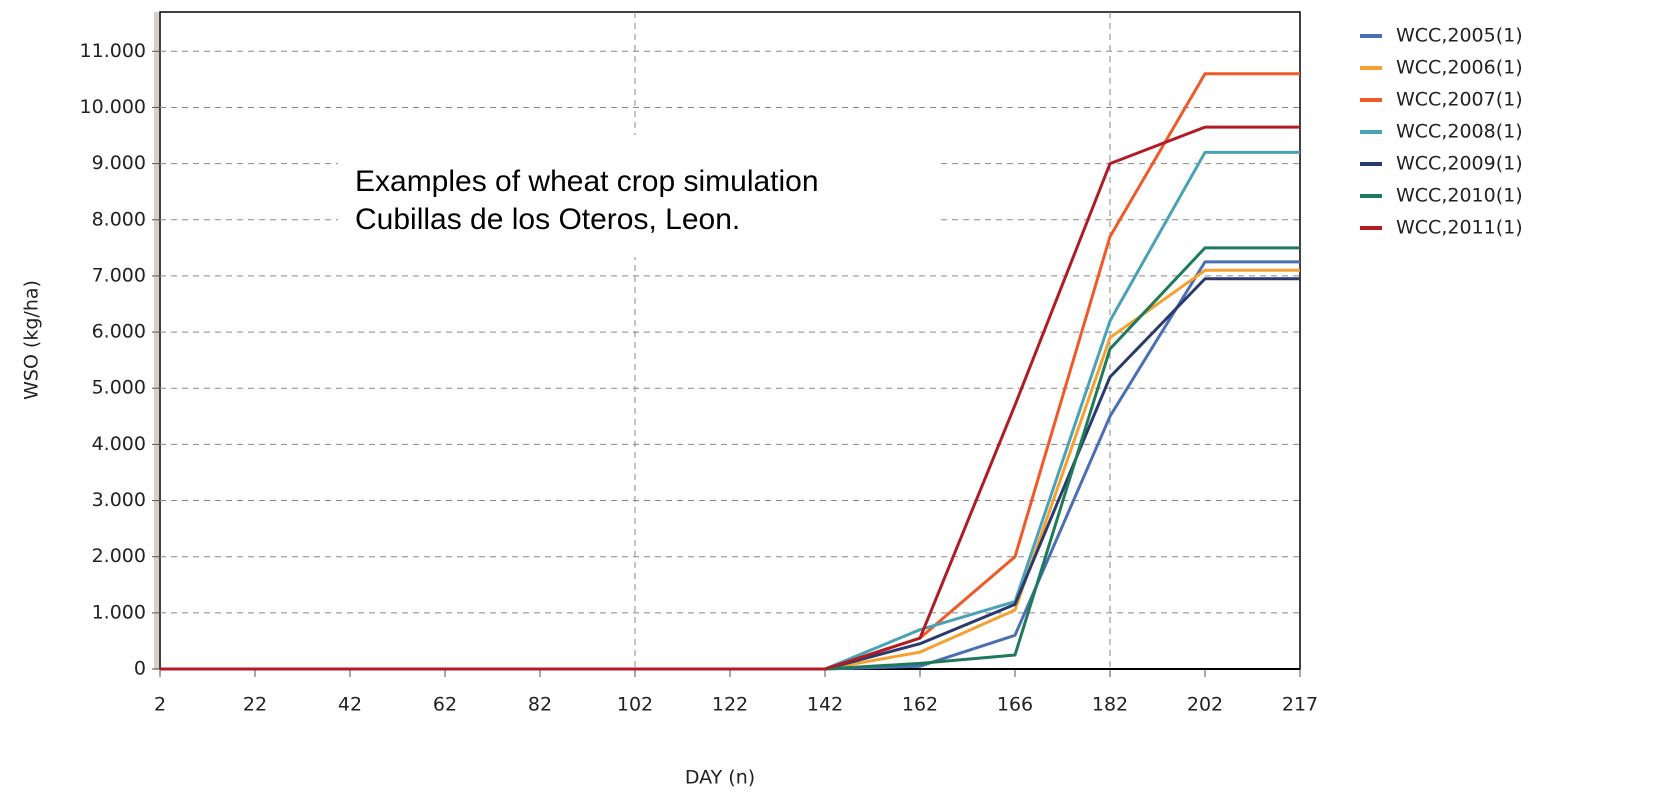 Image resolution: width=1653 pixels, height=794 pixels. Describe the element at coordinates (1205, 705) in the screenshot. I see `x-tick-label: 202` at that location.